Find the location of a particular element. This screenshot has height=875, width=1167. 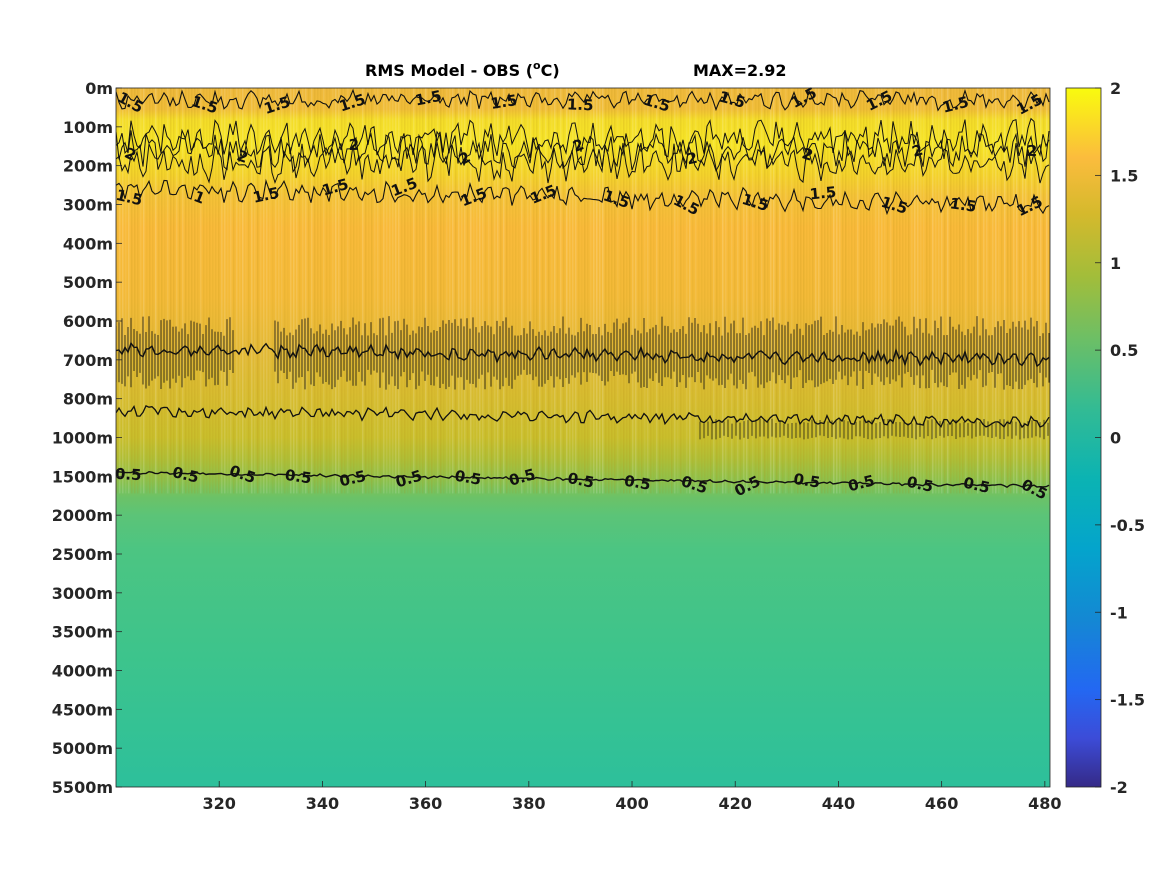

y-tick-label: 1500m is located at coordinates (82, 476).